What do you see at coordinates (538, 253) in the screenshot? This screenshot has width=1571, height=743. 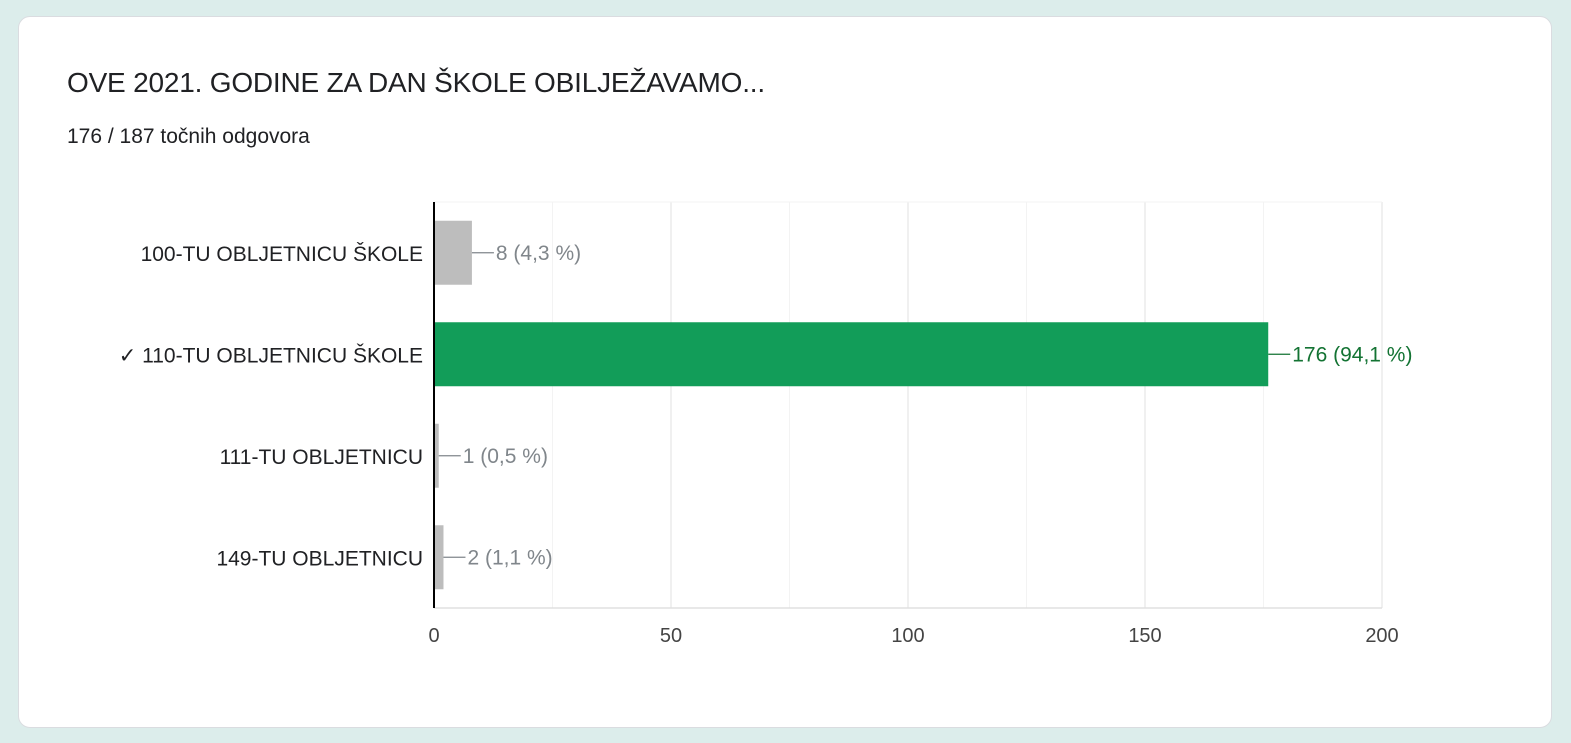 I see `data-label: 8 (4,3 %)` at bounding box center [538, 253].